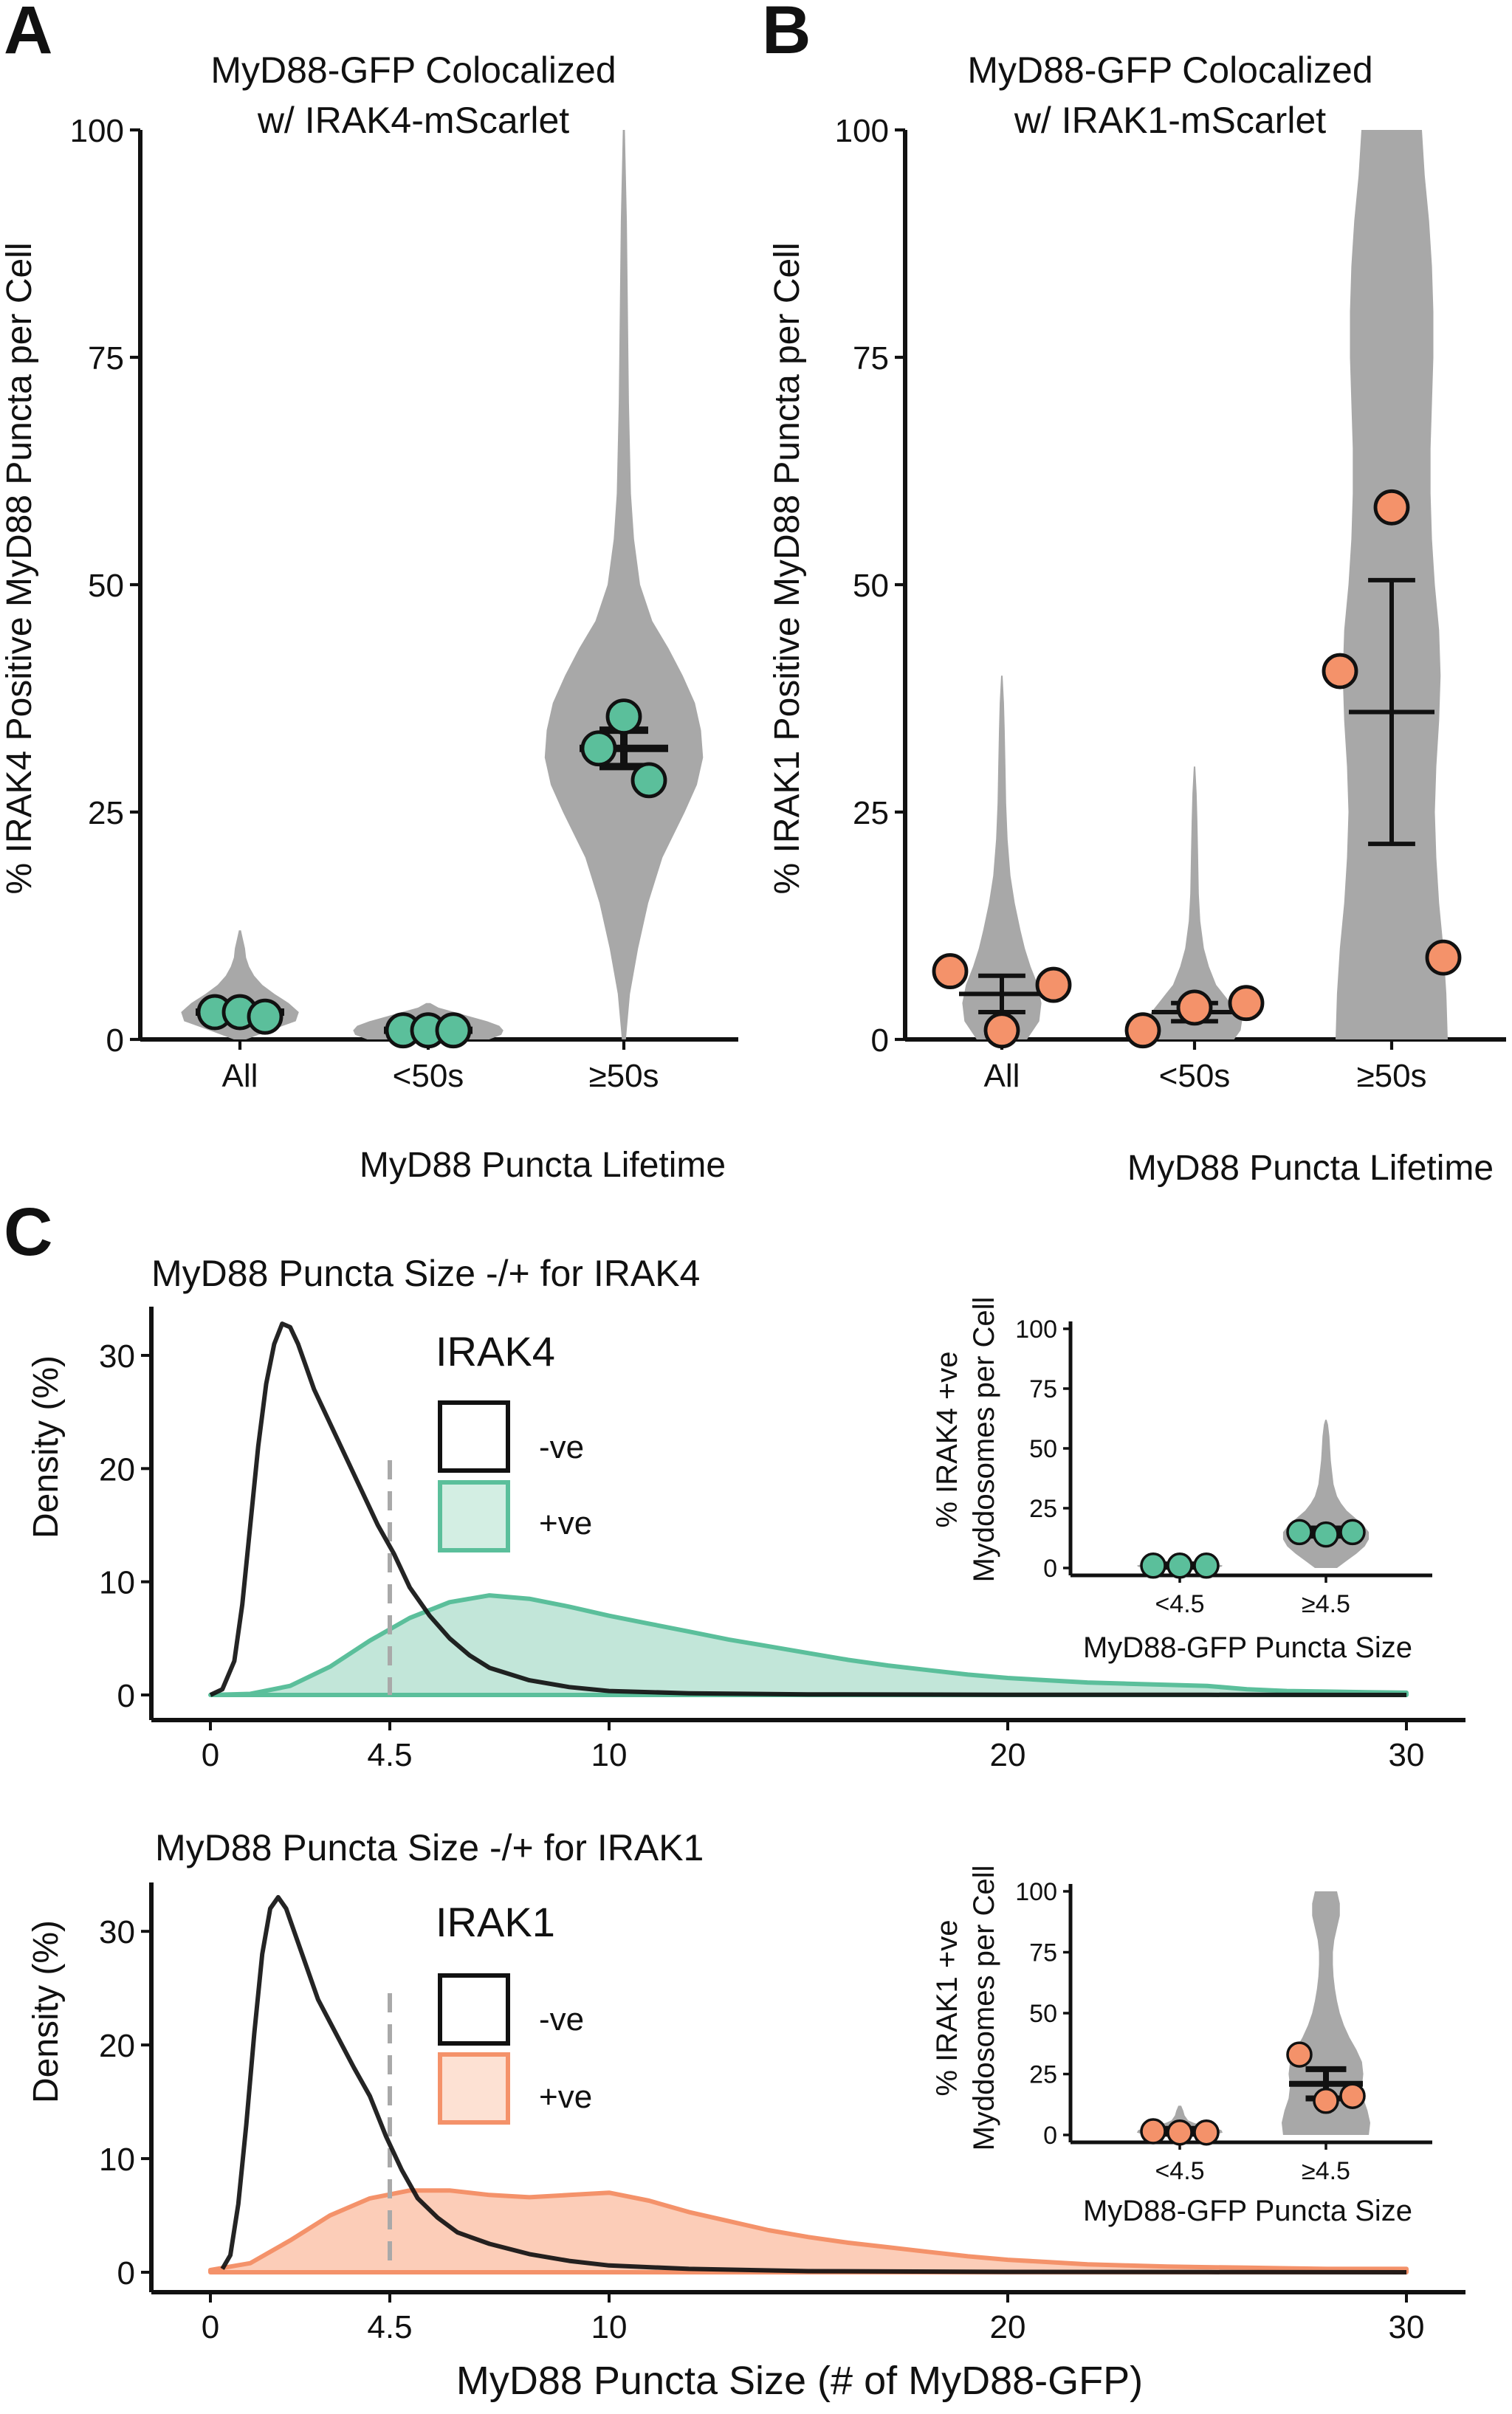  Describe the element at coordinates (1043, 1389) in the screenshot. I see `panel-c1-inset-ytick-label-3: 75` at that location.